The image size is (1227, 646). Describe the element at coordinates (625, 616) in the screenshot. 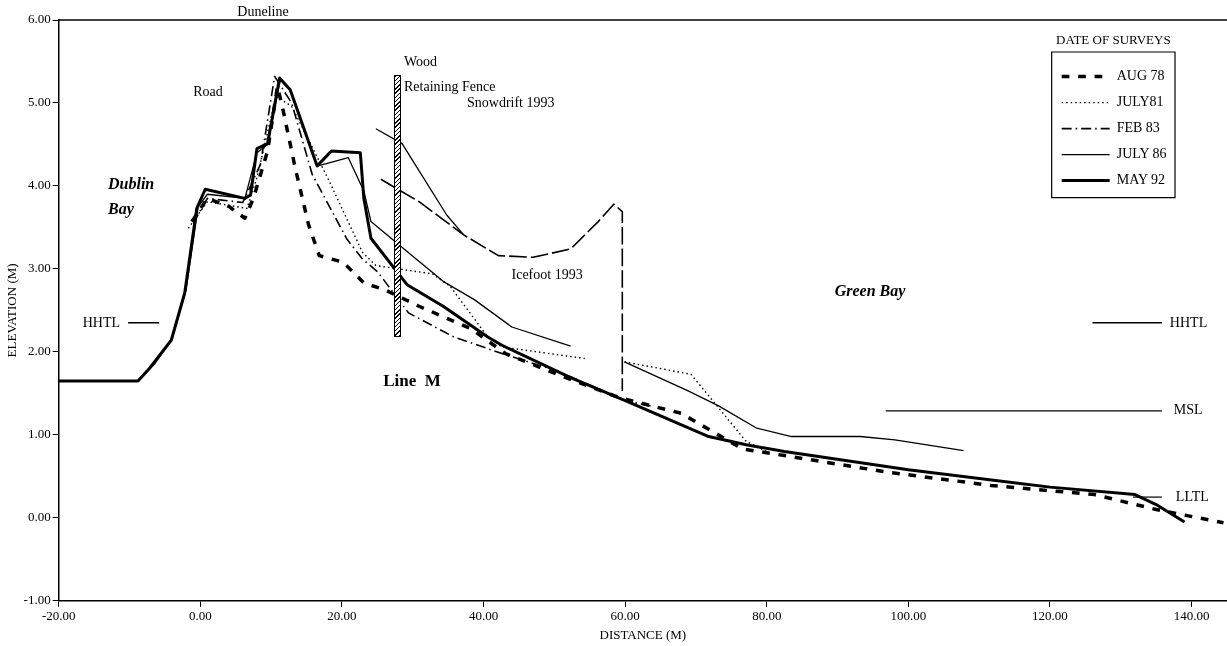

I see `x-tick-label: 60.00` at that location.